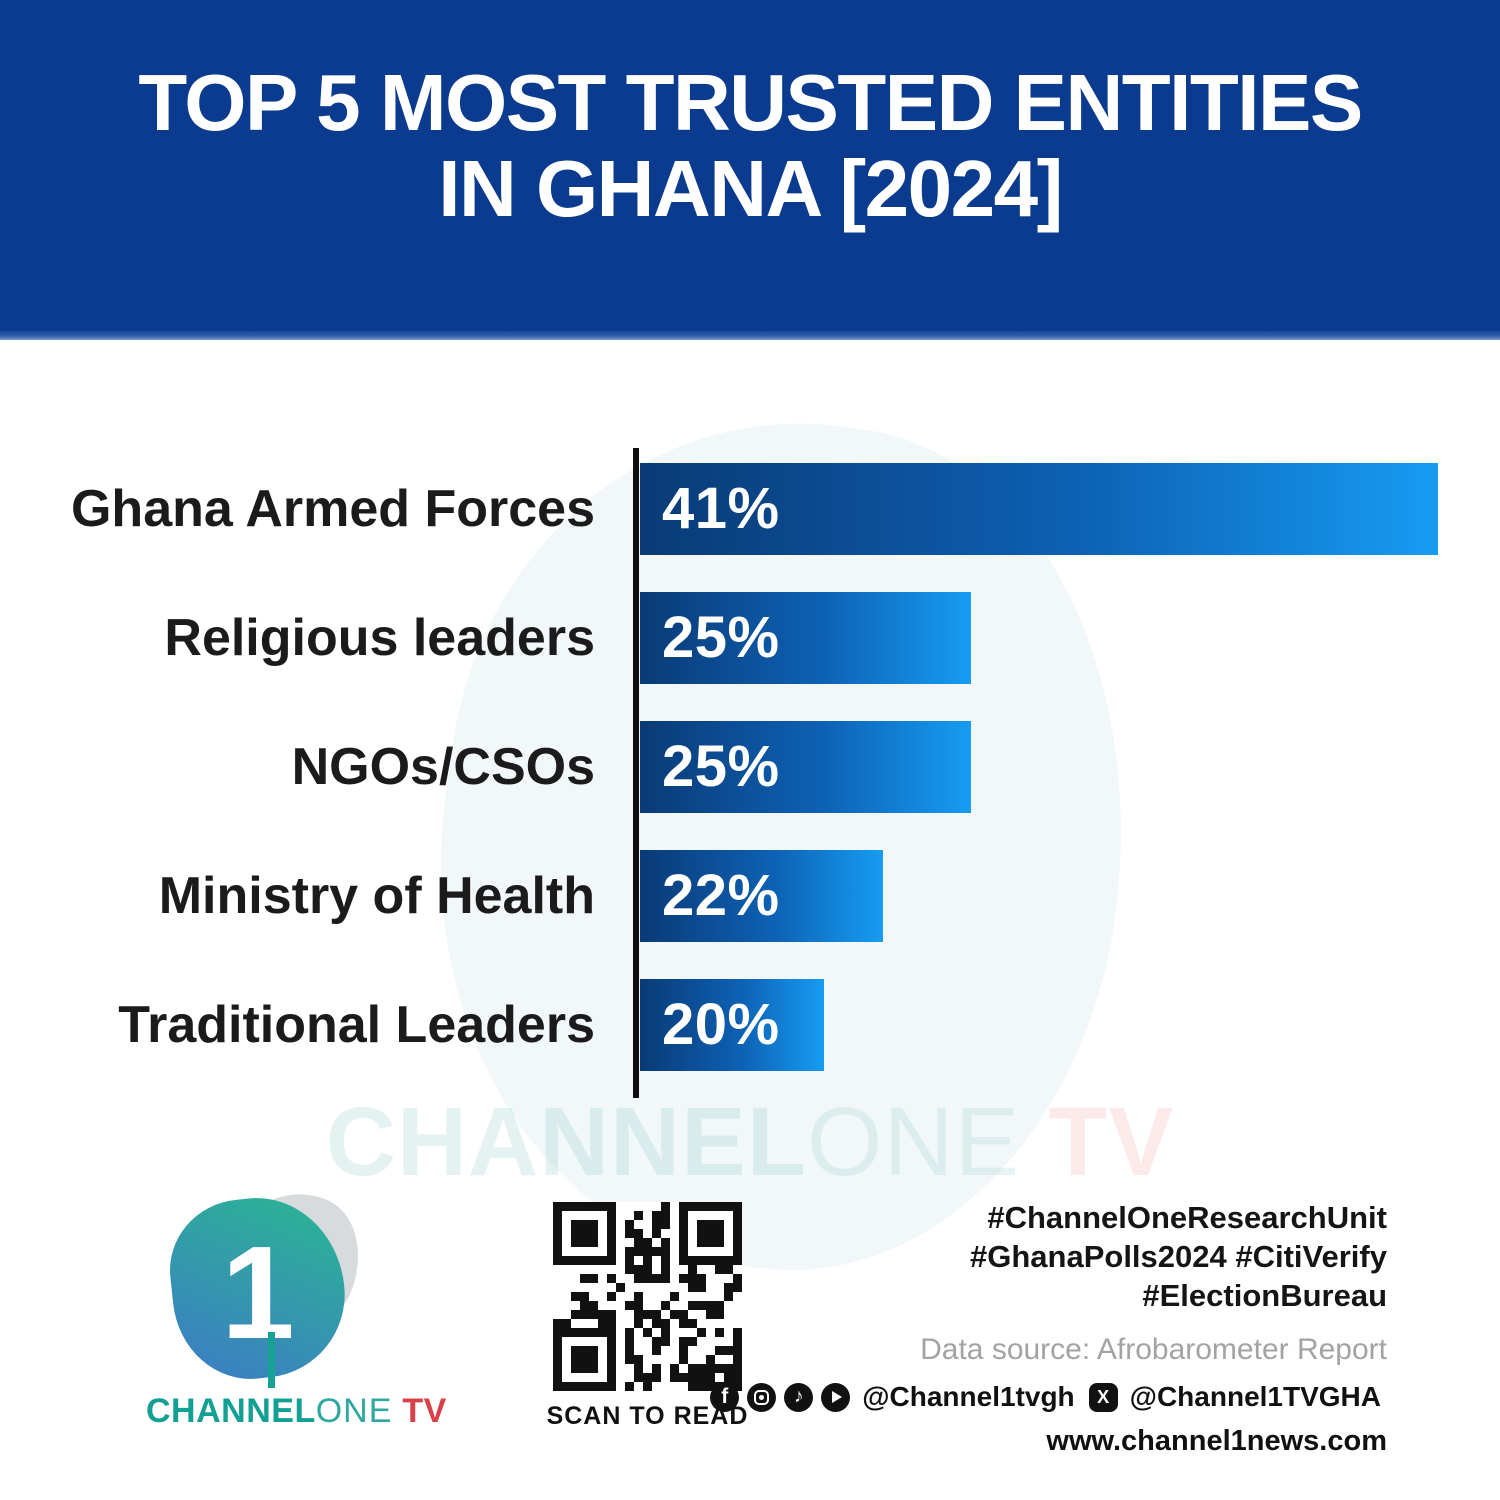 Image resolution: width=1500 pixels, height=1500 pixels. Describe the element at coordinates (1103, 1397) in the screenshot. I see `x-twitter-icon: X` at that location.